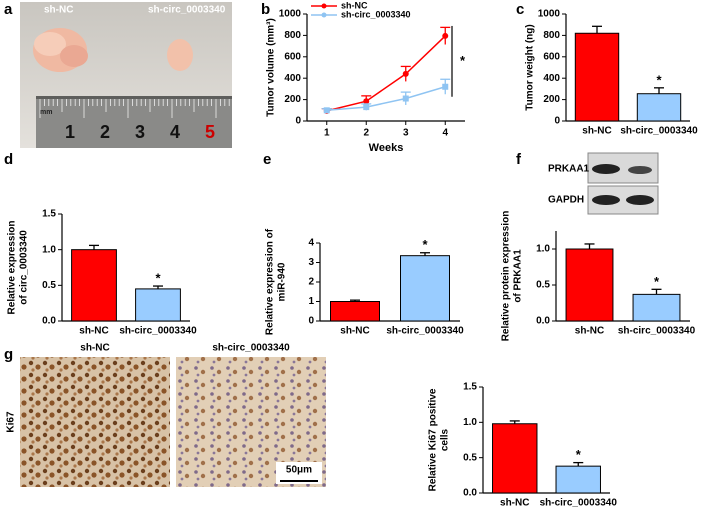 The height and width of the screenshot is (509, 709). I want to click on ruler: 1 2 3 4 5, so click(134, 120).